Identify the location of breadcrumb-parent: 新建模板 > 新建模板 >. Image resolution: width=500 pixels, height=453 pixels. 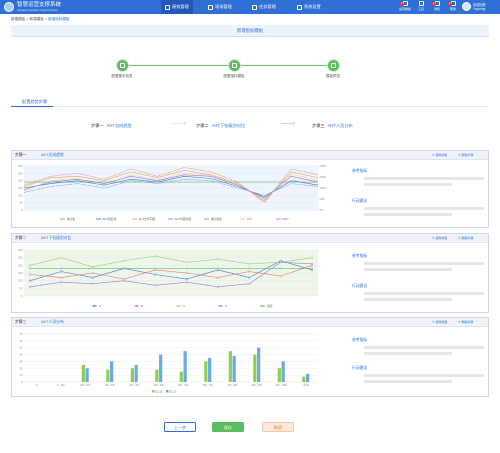
(29, 19).